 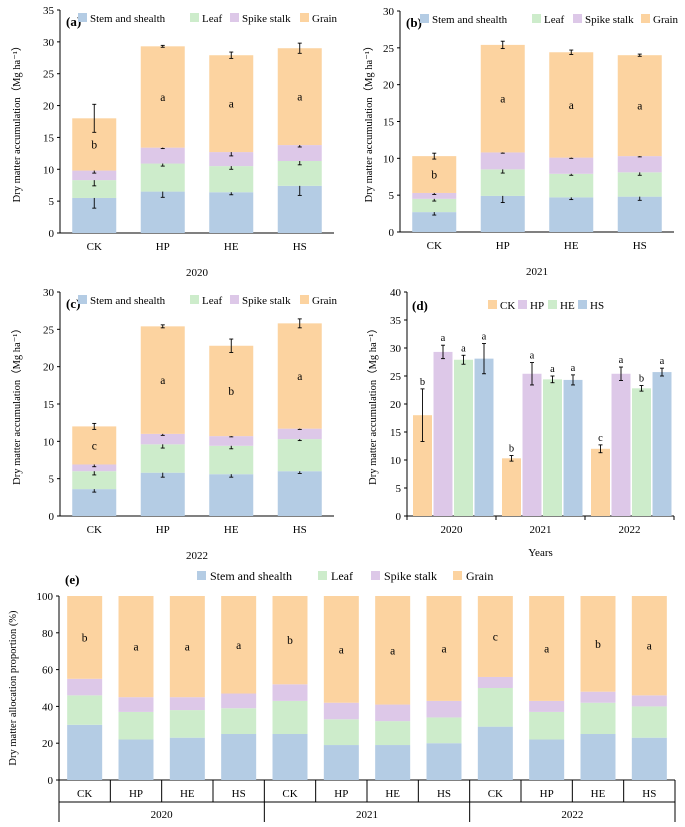 What do you see at coordinates (162, 815) in the screenshot?
I see `group-label: 2020` at bounding box center [162, 815].